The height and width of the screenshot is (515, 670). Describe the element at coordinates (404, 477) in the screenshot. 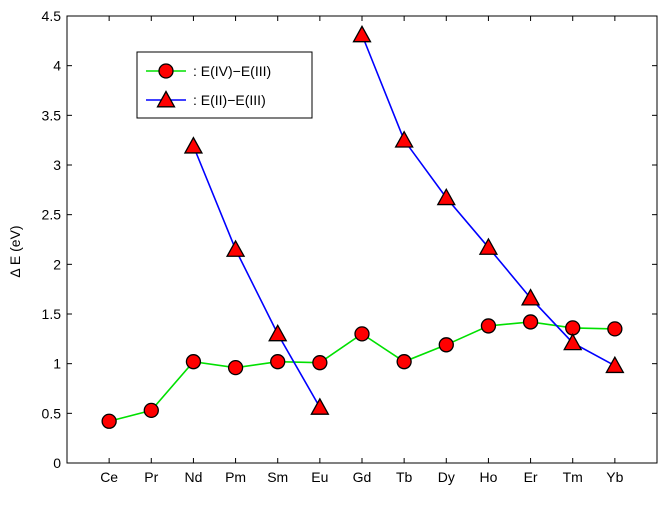

I see `x-tick-label: Tb` at that location.